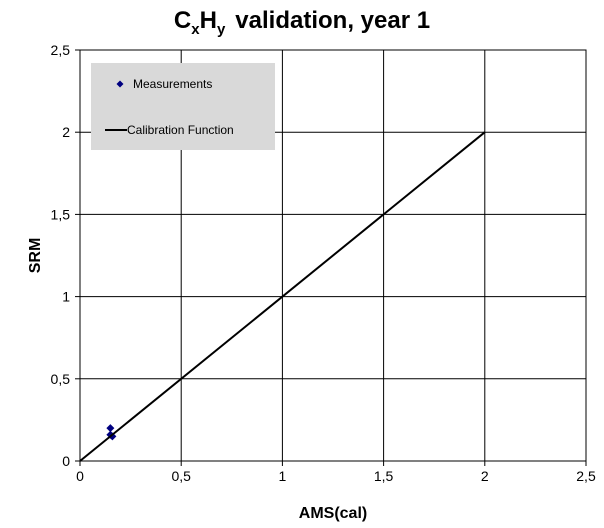 Image resolution: width=604 pixels, height=528 pixels. What do you see at coordinates (333, 513) in the screenshot?
I see `x-axis-label: AMS(cal)` at bounding box center [333, 513].